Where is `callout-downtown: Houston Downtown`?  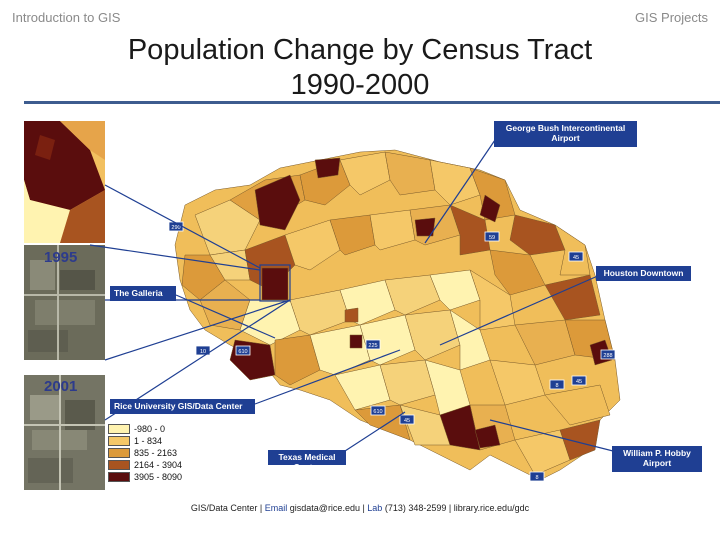
callout-downtown: Houston Downtown is located at coordinates (643, 273).